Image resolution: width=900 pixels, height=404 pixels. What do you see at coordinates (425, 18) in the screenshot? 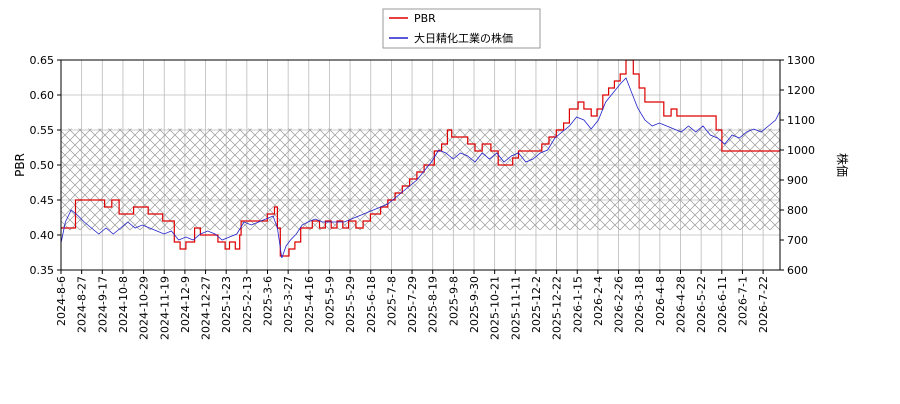
I see `legend-pbr-label: PBR` at bounding box center [425, 18].